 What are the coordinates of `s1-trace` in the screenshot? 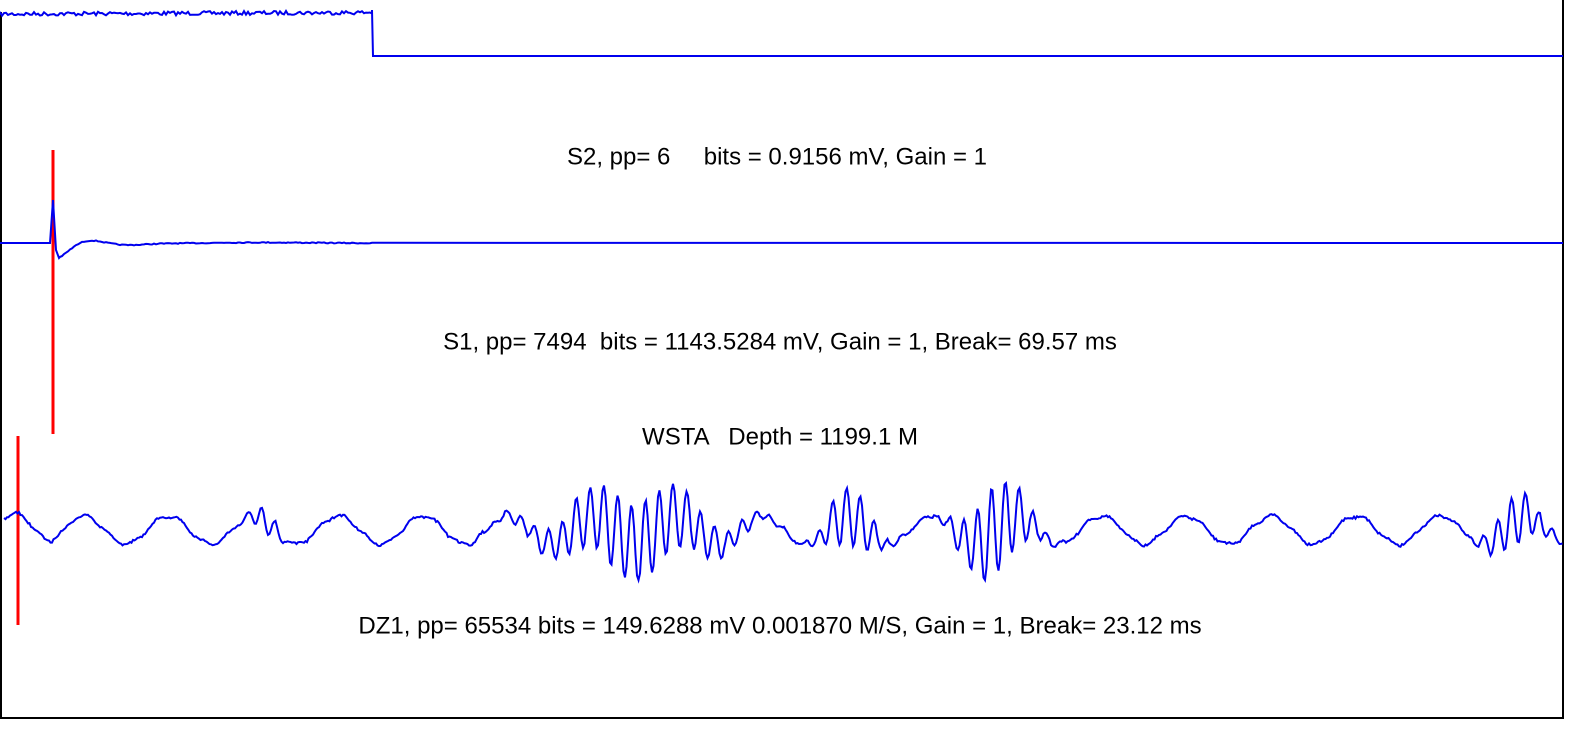 It's located at (782, 229).